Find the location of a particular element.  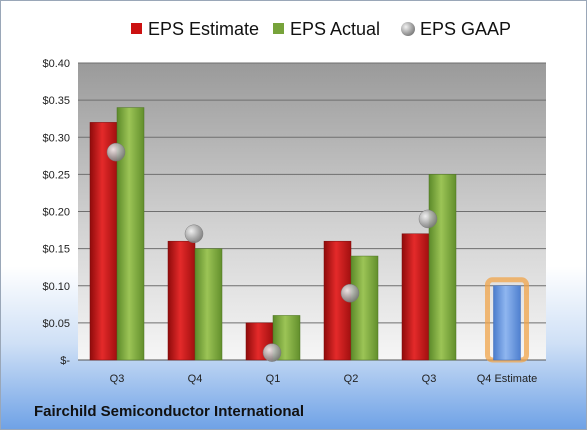

legend-swatch-eps-actual is located at coordinates (278, 28).